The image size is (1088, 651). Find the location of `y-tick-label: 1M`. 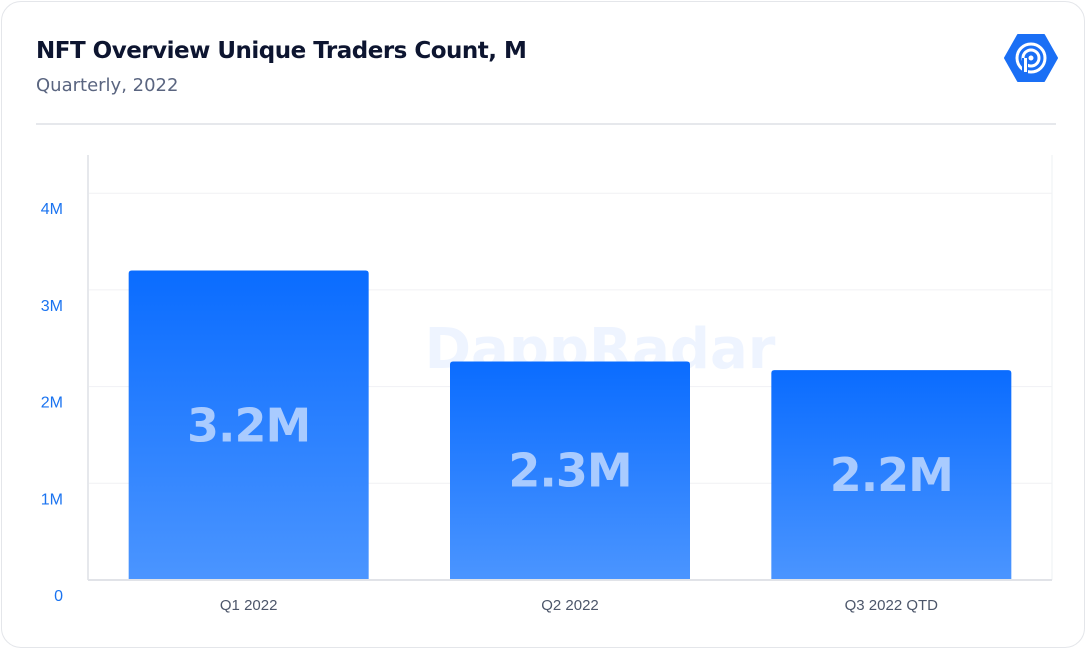

y-tick-label: 1M is located at coordinates (52, 499).